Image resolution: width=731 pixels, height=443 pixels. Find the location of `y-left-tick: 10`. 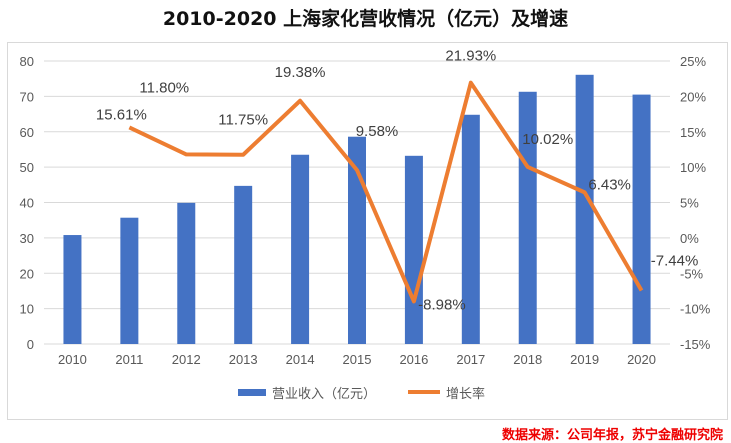

y-left-tick: 10 is located at coordinates (27, 309).